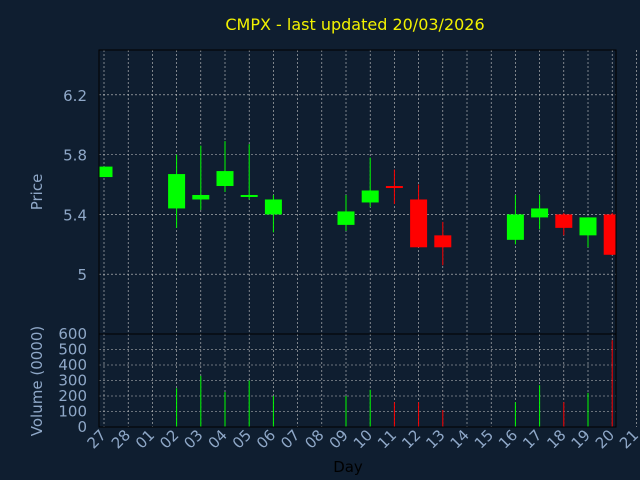 The width and height of the screenshot is (640, 480). Describe the element at coordinates (72, 381) in the screenshot. I see `volume-tick-label: 300` at that location.